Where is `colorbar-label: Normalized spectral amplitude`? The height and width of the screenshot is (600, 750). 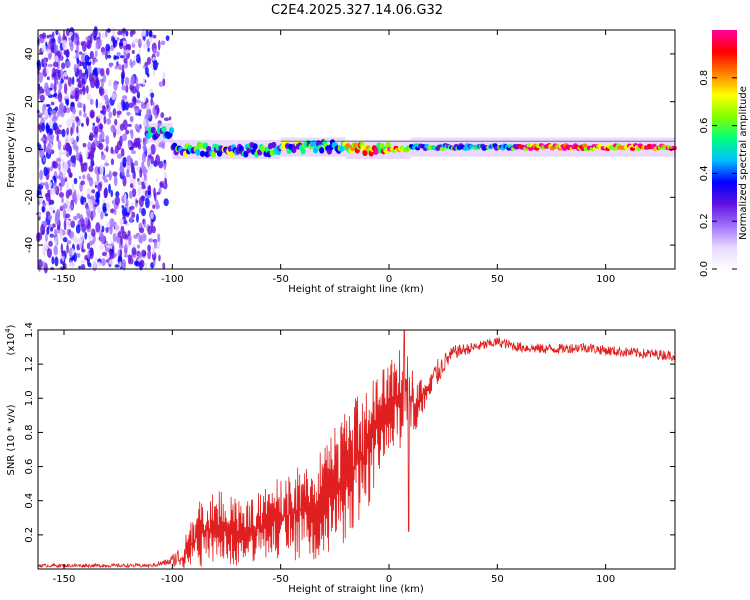 colorbar-label: Normalized spectral amplitude is located at coordinates (743, 163).